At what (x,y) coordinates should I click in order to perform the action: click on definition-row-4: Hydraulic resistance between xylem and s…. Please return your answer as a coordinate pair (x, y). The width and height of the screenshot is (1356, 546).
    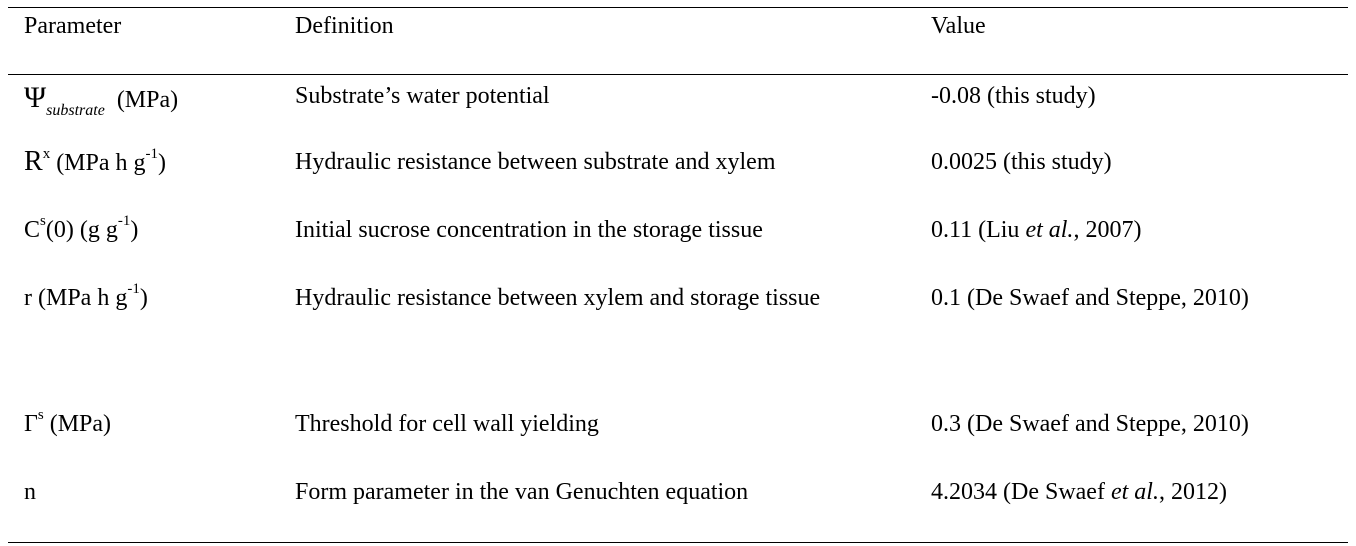
    Looking at the image, I should click on (558, 298).